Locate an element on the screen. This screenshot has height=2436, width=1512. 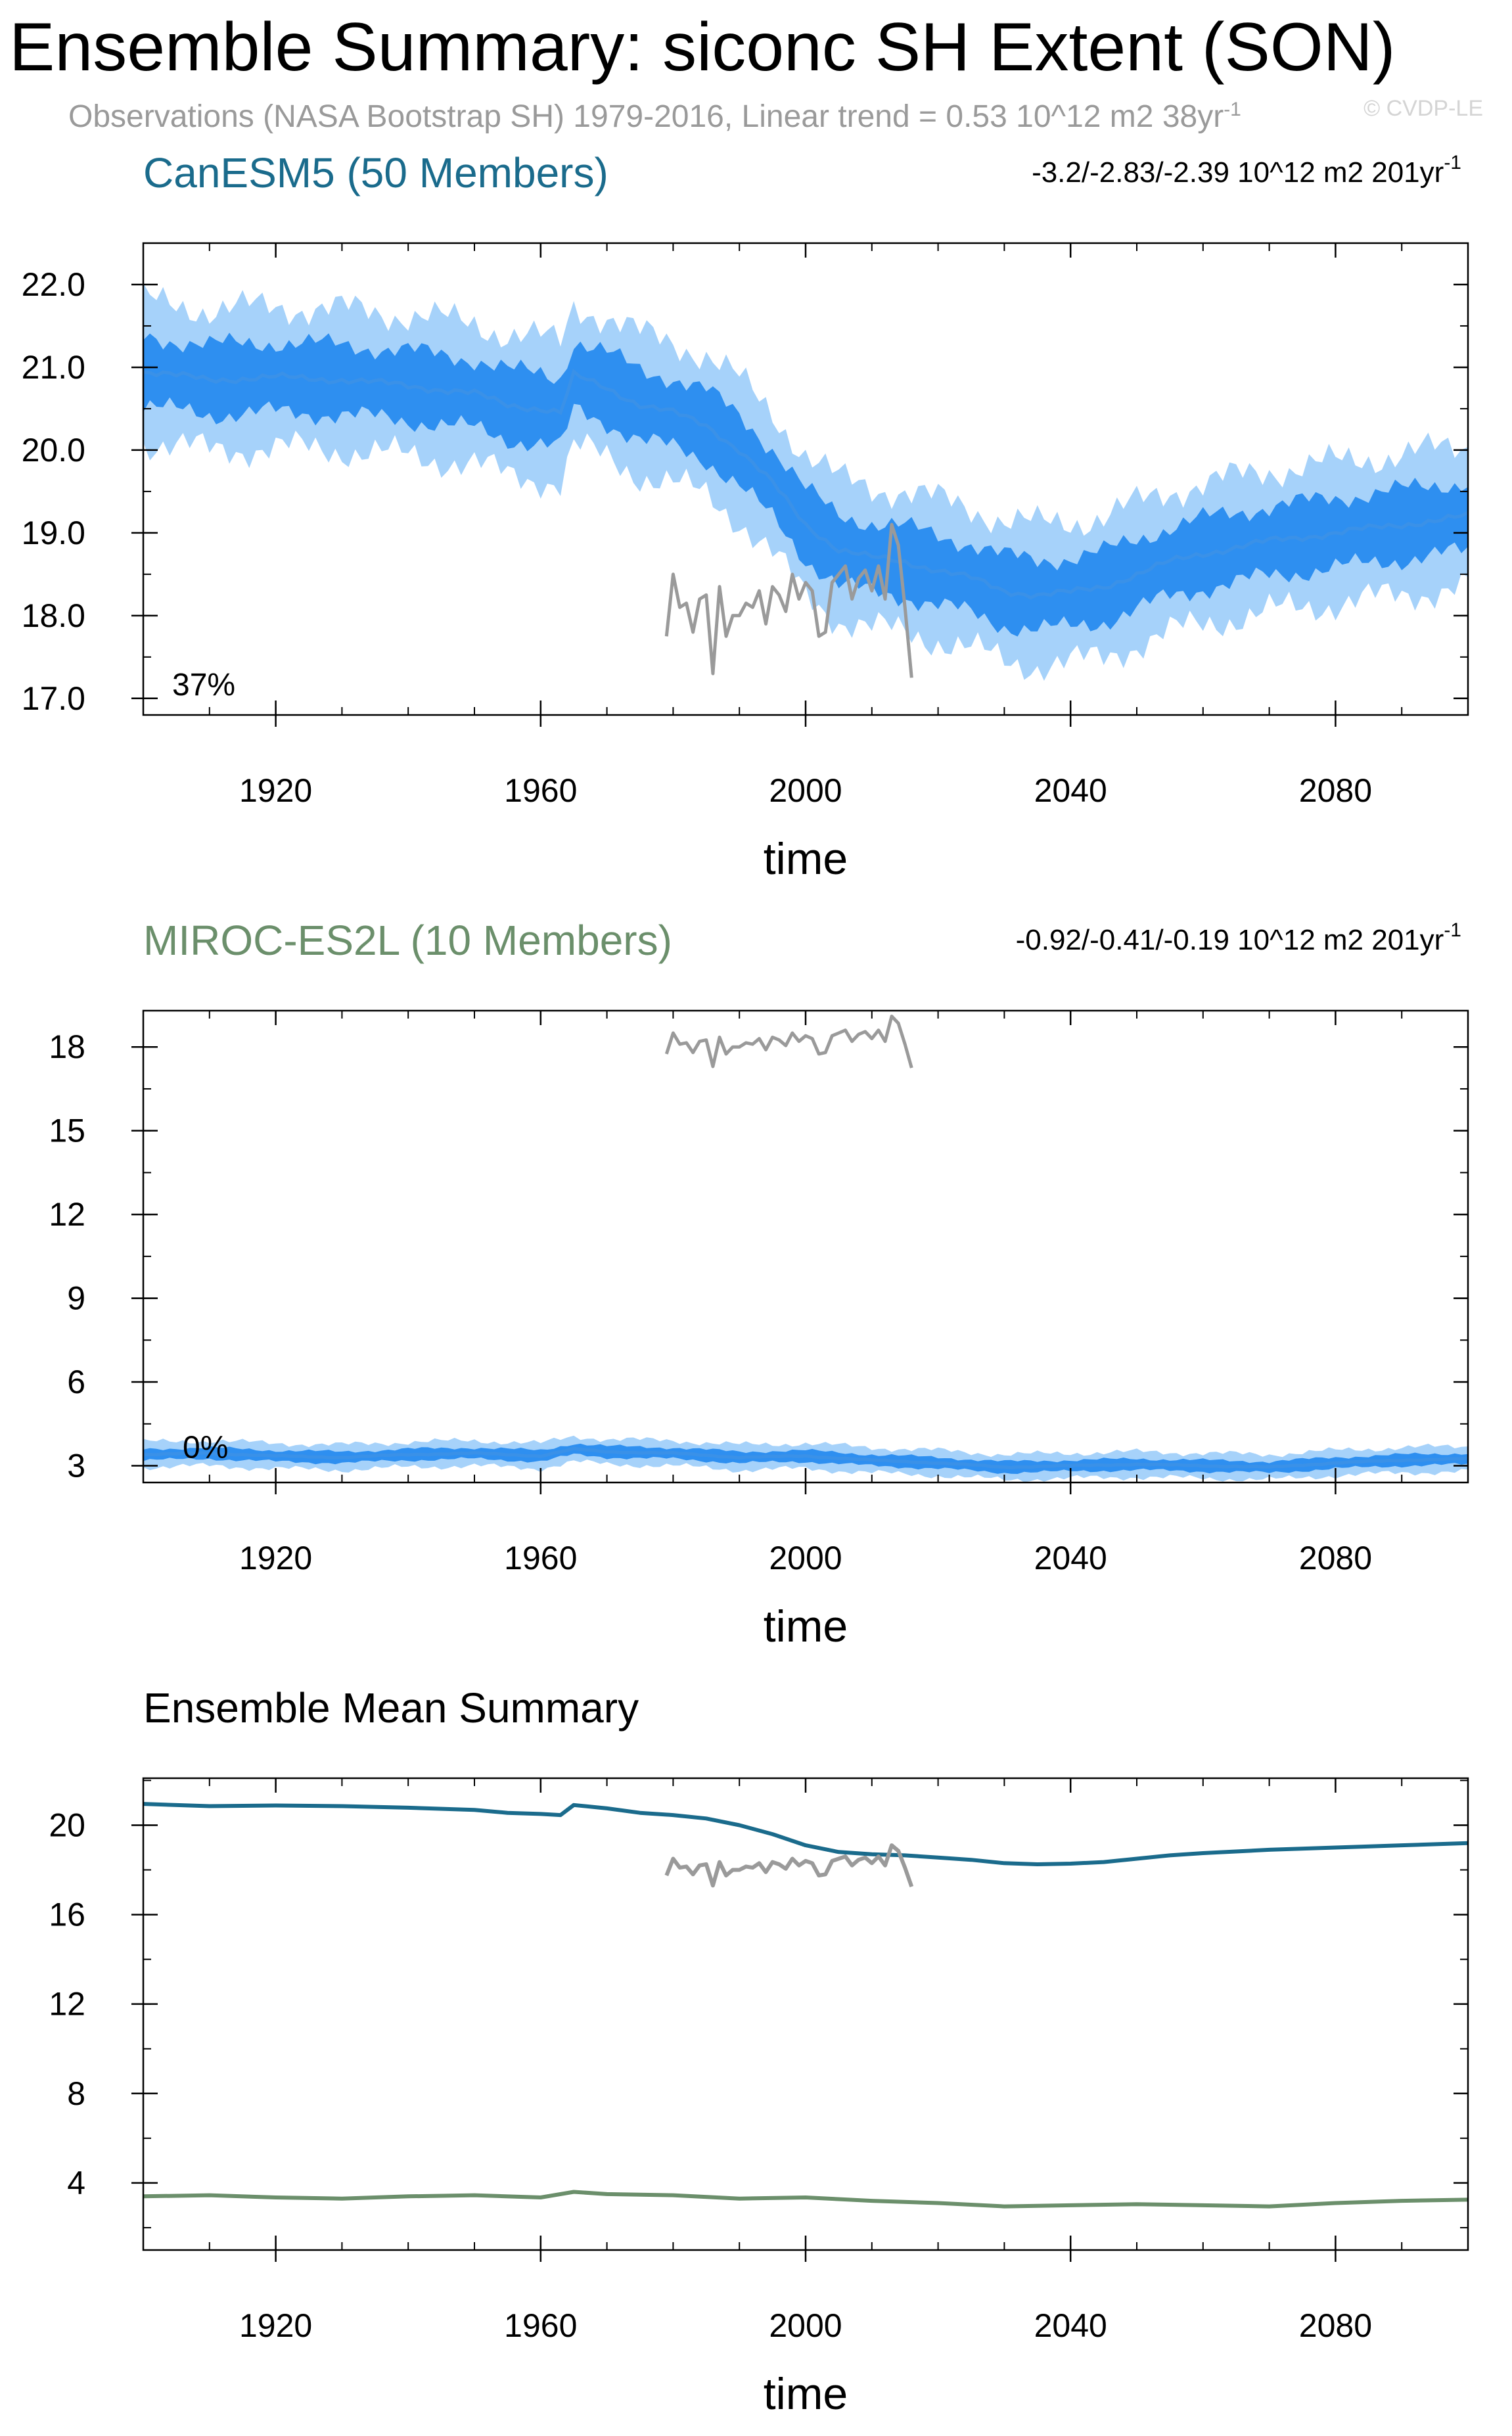
watermark: © CVDP-LE is located at coordinates (1423, 109).